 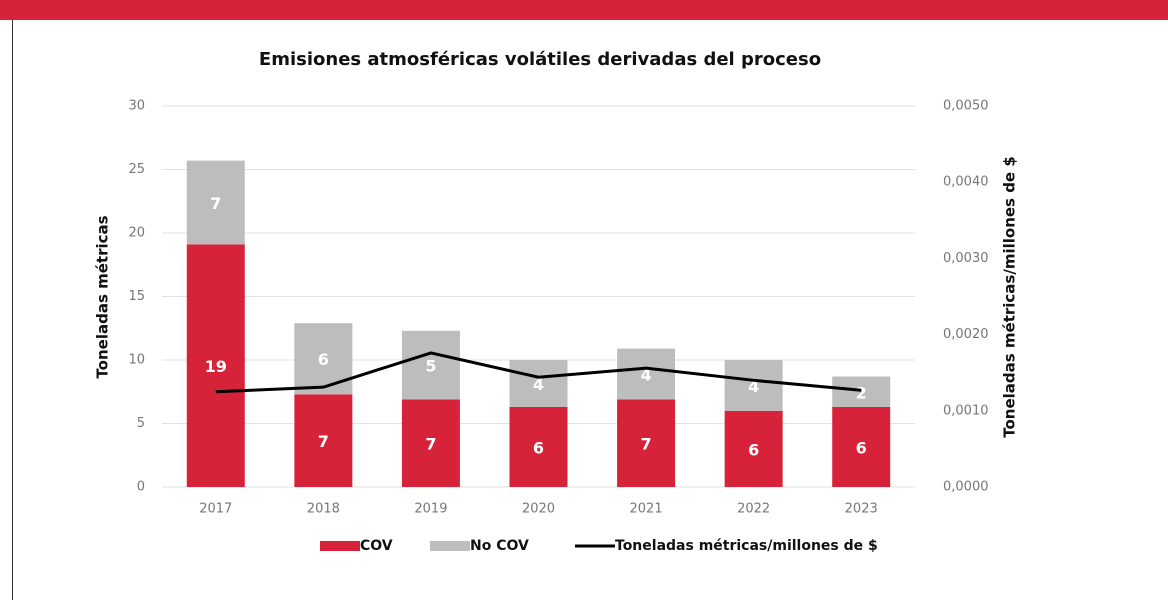 What do you see at coordinates (376, 546) in the screenshot?
I see `legend-label: COV` at bounding box center [376, 546].